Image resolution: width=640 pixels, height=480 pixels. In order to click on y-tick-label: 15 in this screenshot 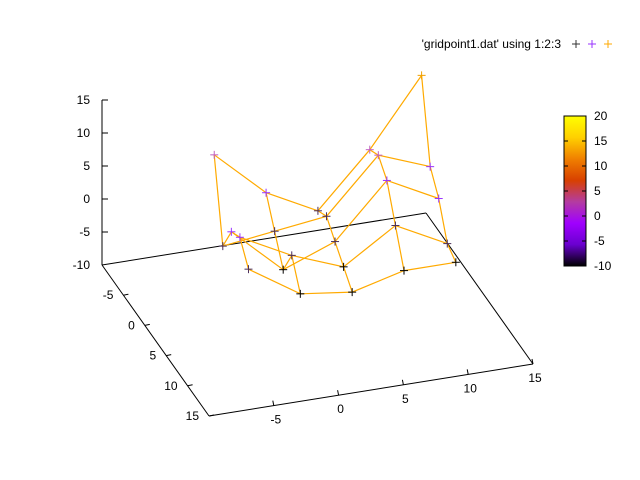, I will do `click(193, 416)`.